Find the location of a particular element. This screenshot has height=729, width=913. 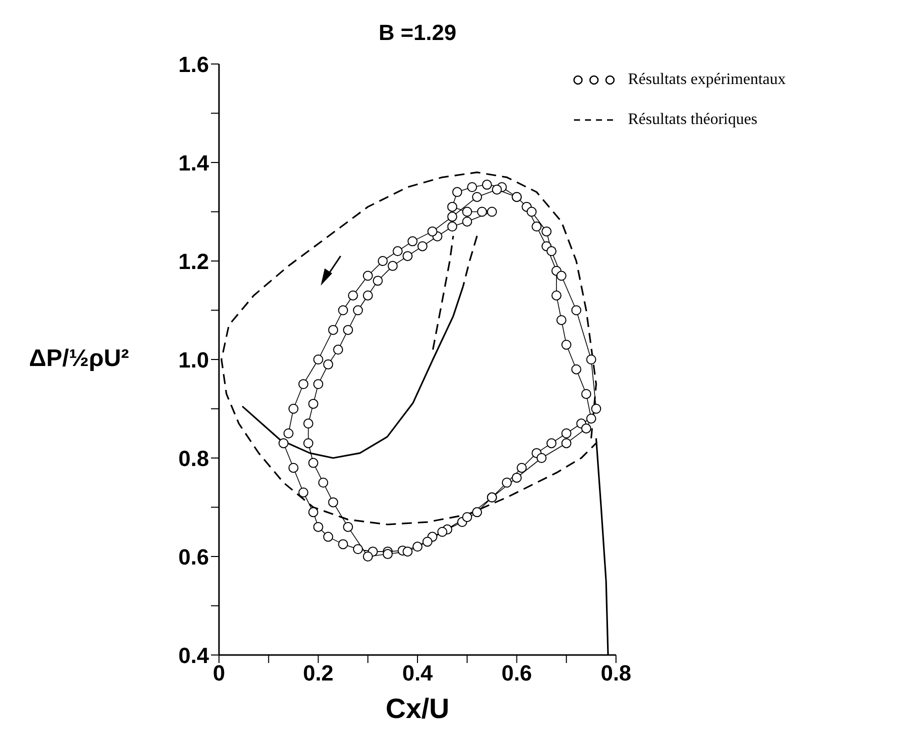

x-tick-label: 0.4 is located at coordinates (418, 673).